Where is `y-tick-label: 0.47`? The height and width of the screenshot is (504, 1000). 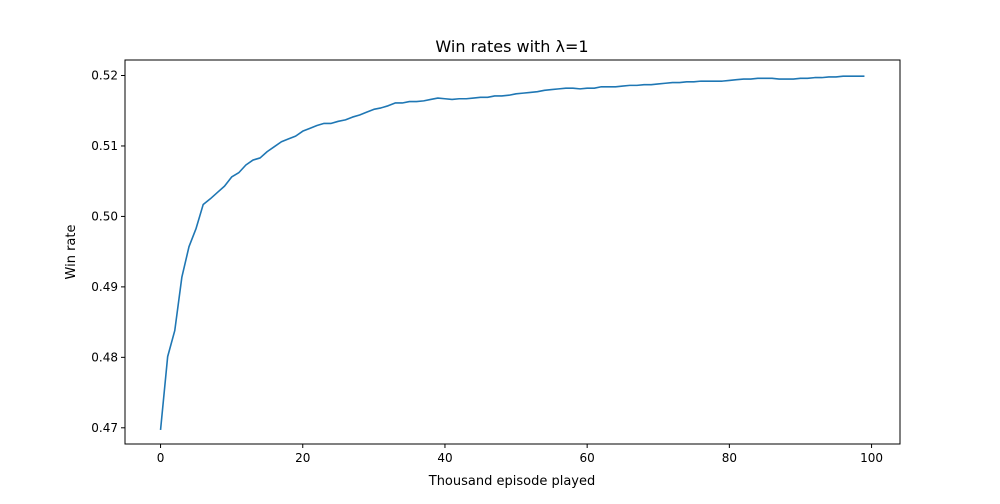
y-tick-label: 0.47 is located at coordinates (104, 428).